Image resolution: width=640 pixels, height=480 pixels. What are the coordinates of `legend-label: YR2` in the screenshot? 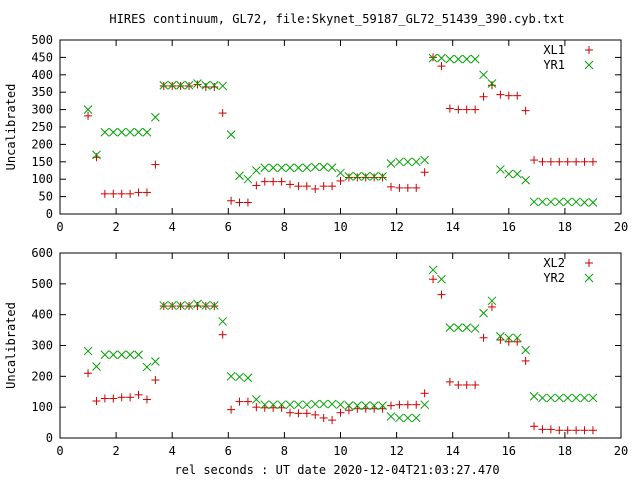 It's located at (554, 278).